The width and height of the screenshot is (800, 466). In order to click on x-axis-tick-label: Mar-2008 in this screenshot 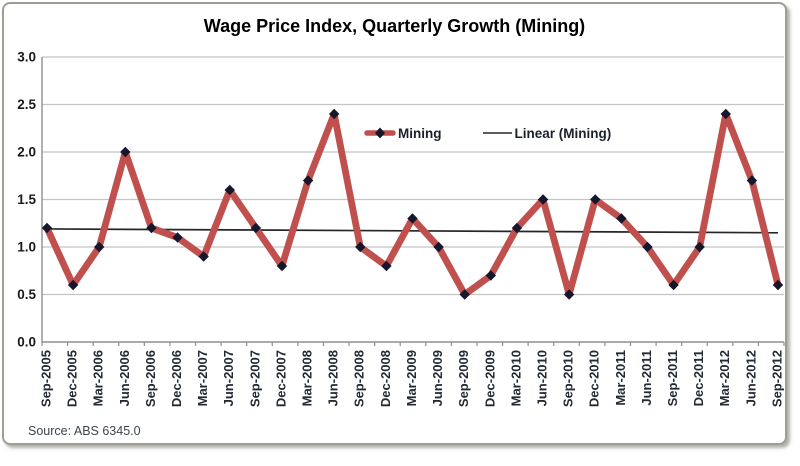, I will do `click(307, 378)`.